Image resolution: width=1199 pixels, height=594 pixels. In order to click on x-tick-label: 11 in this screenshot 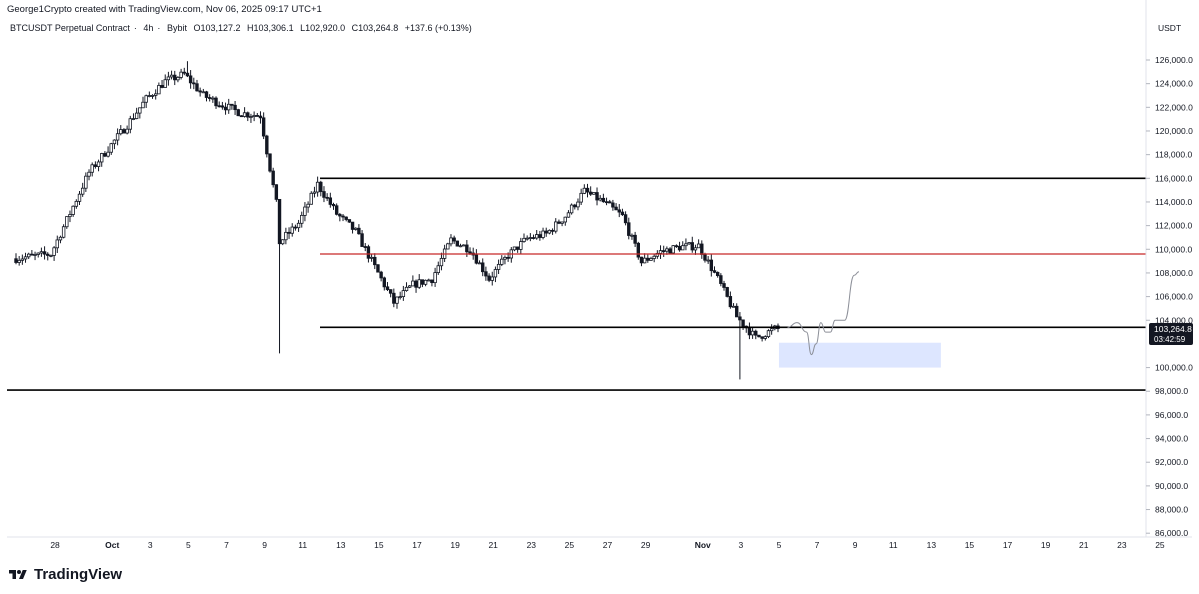, I will do `click(302, 545)`.